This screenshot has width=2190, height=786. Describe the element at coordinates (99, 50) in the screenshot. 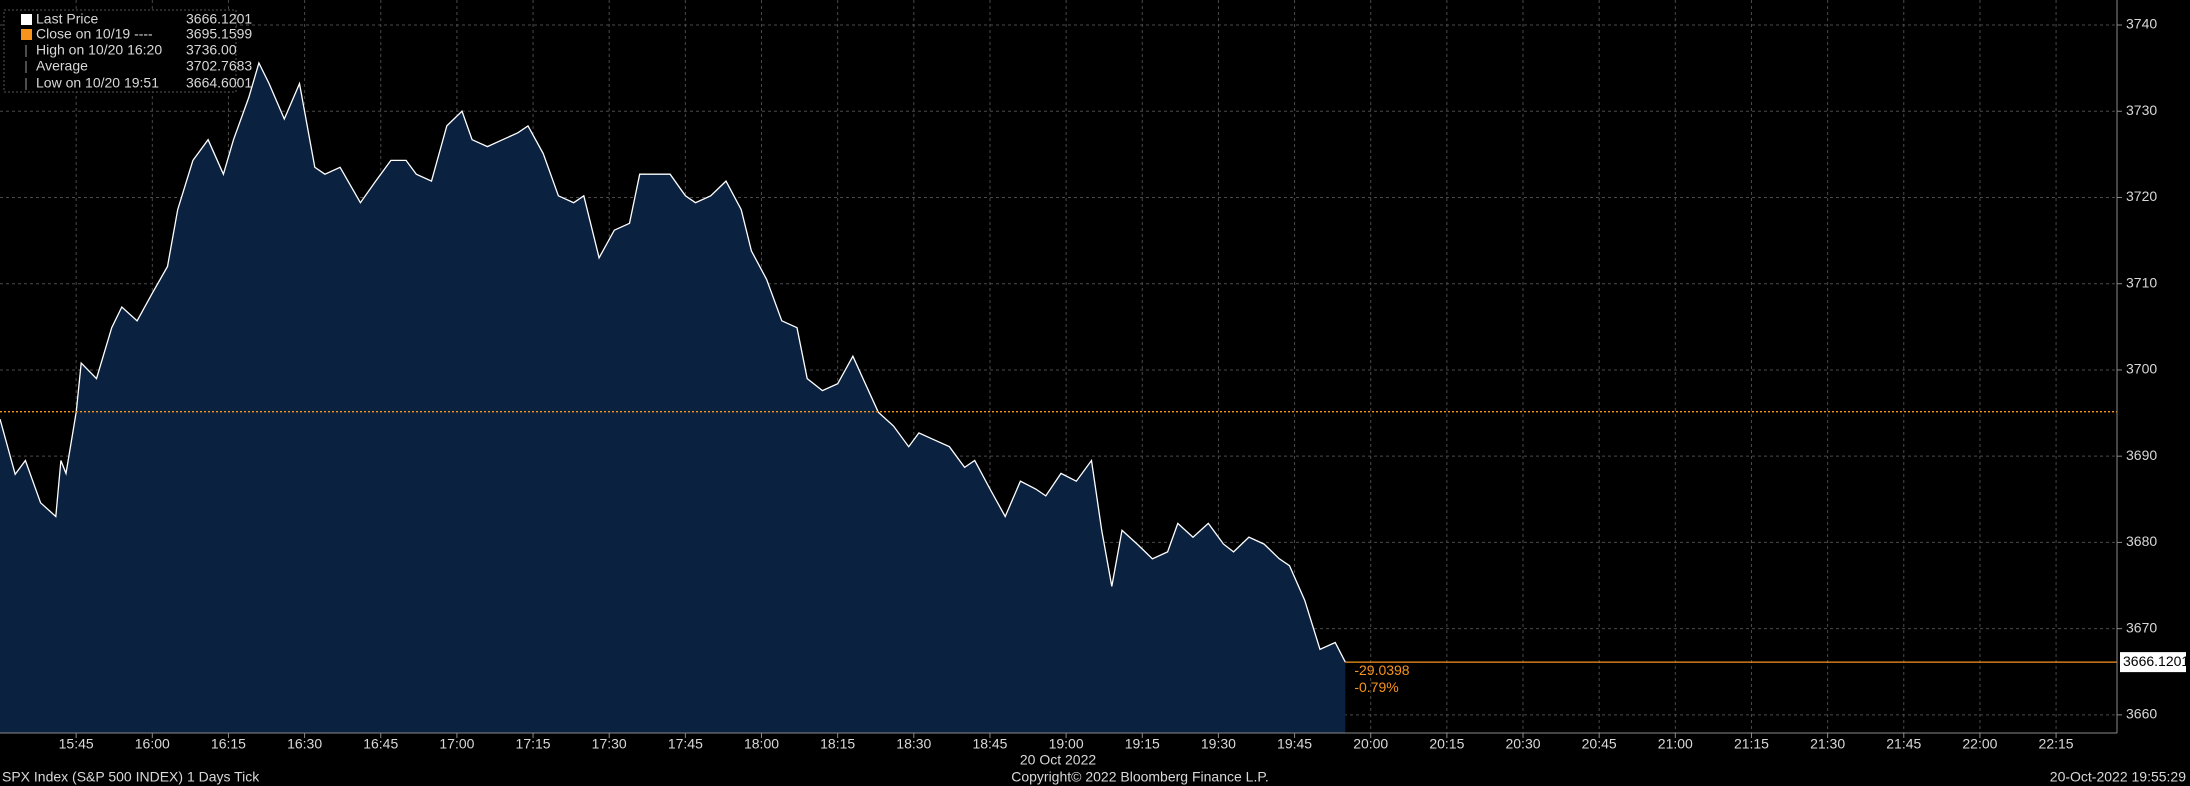

I see `legend-label: High on 10/20 16:20` at that location.